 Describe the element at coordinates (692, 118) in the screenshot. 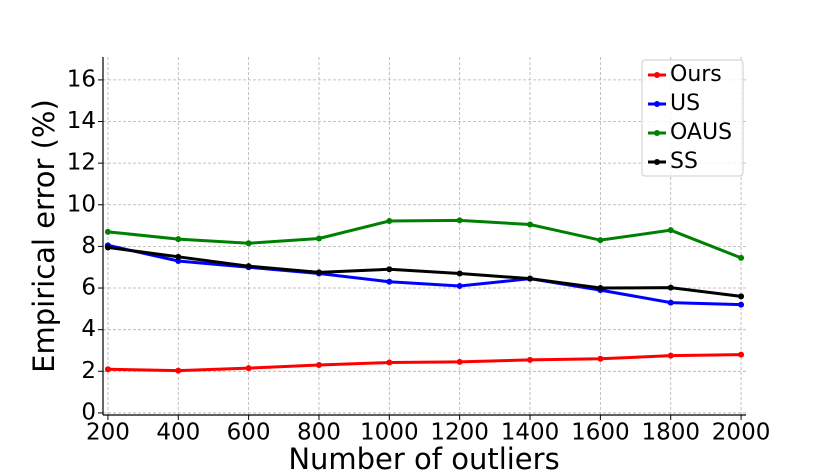

I see `legend-box` at that location.